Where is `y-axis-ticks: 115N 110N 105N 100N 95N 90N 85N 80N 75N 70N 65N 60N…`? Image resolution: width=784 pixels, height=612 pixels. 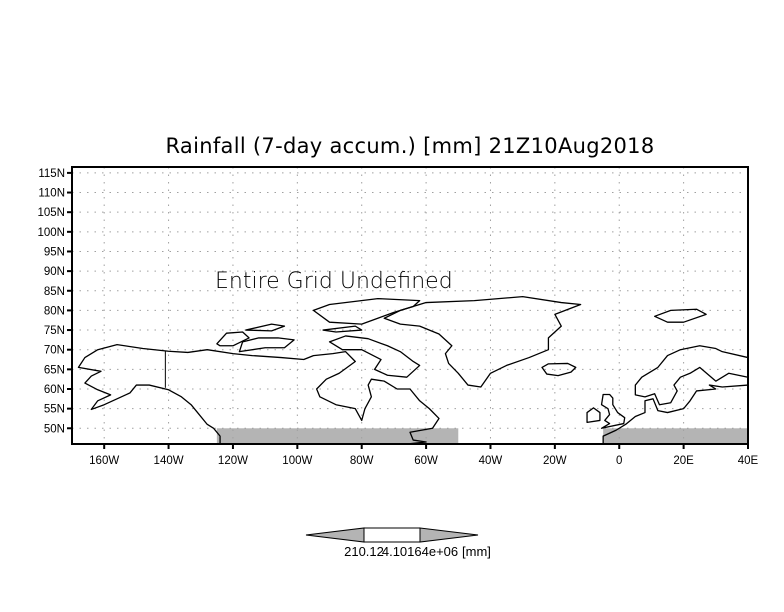 y-axis-ticks: 115N 110N 105N 100N 95N 90N 85N 80N 75N 70N 65N 60N… is located at coordinates (55, 301).